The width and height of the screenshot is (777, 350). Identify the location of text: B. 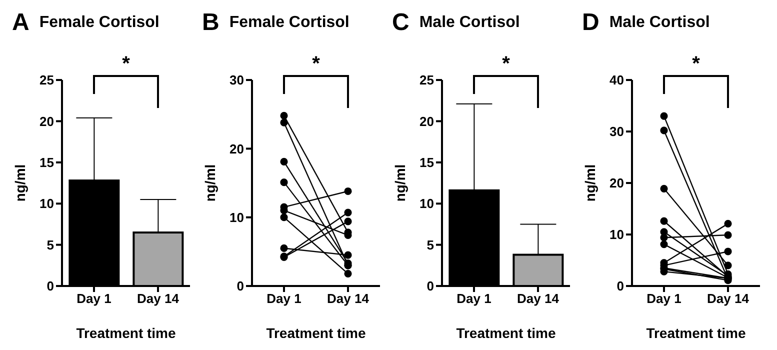
(211, 23).